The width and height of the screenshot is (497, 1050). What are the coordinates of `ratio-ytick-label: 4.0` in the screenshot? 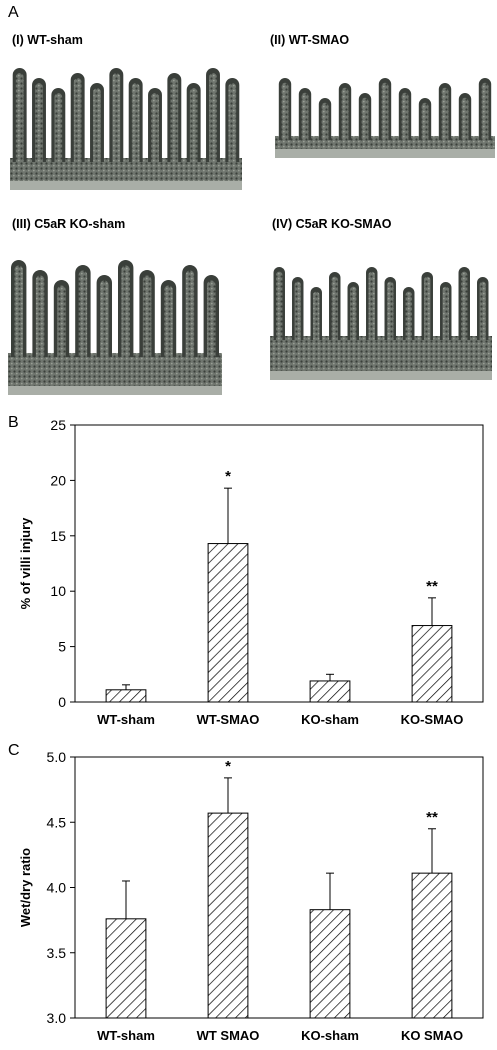 It's located at (57, 888).